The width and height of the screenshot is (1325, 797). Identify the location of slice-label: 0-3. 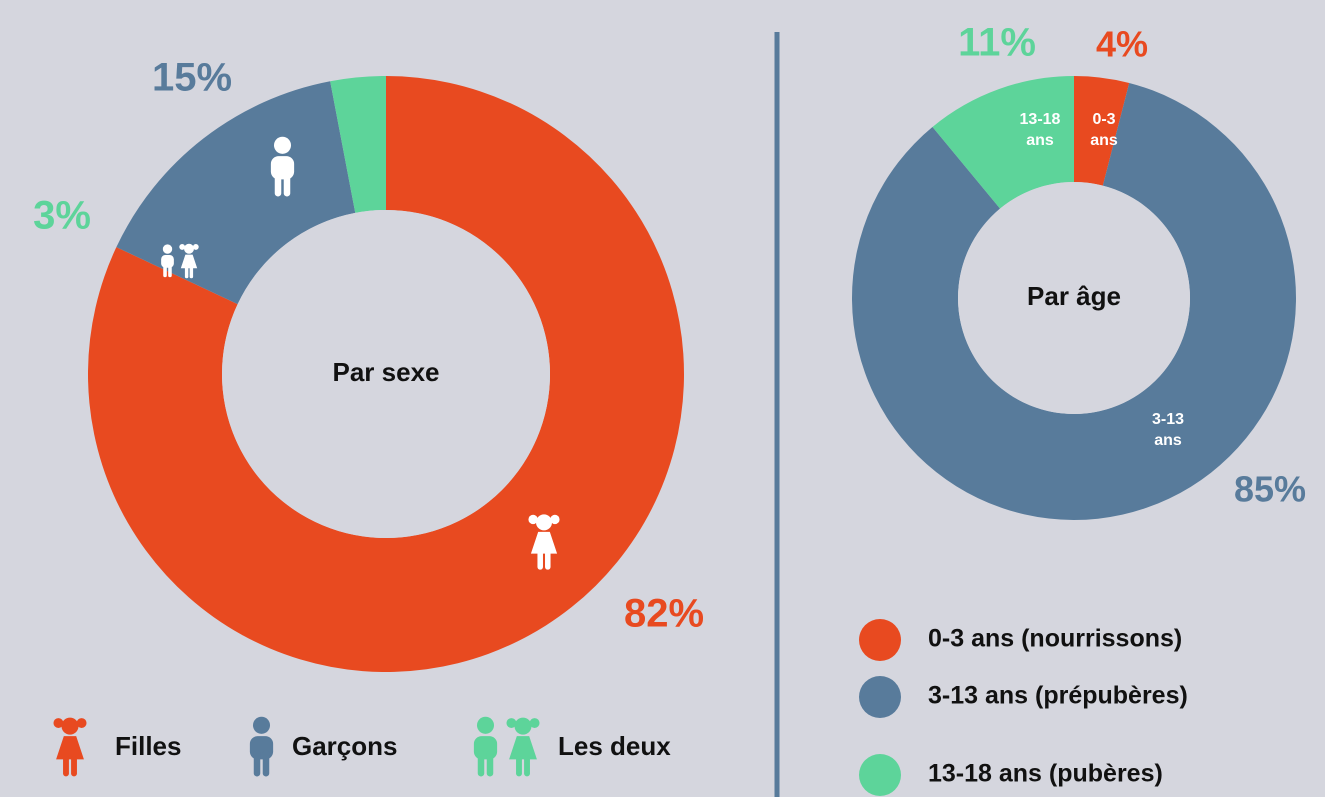
(1103, 119).